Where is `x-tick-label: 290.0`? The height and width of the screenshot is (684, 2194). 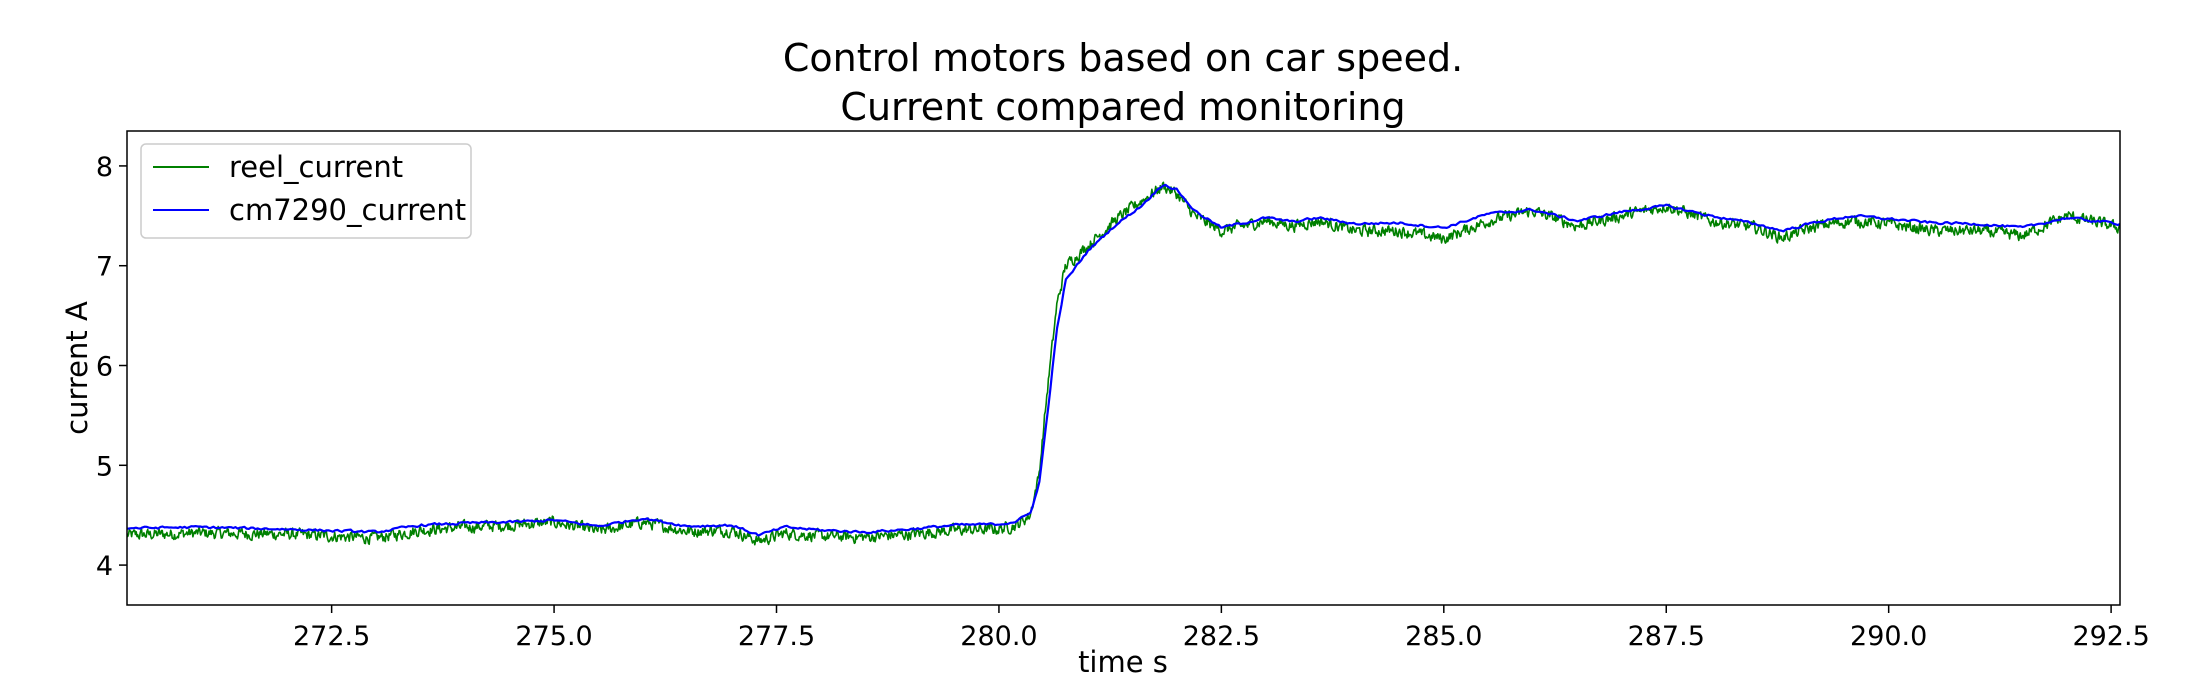
x-tick-label: 290.0 is located at coordinates (1888, 636).